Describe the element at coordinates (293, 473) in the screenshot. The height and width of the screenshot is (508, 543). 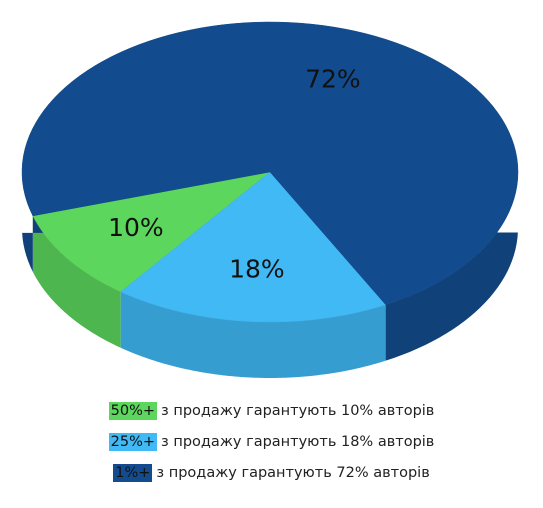
I see `legend-text: з продажу гарантують 72% авторів` at that location.